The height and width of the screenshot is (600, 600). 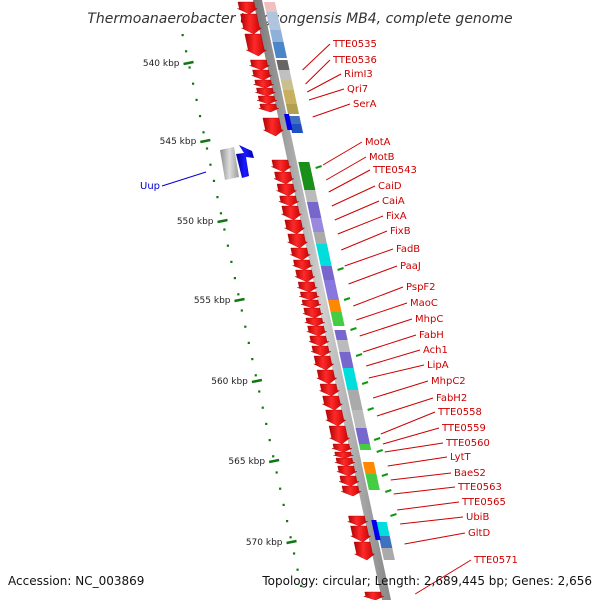 I want to click on gene-label: CaiA, so click(x=393, y=201).